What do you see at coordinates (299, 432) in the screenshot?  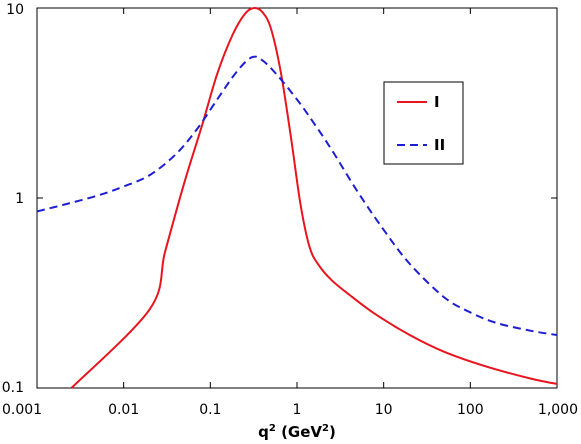 I see `x-axis-title-units: (GeV` at bounding box center [299, 432].